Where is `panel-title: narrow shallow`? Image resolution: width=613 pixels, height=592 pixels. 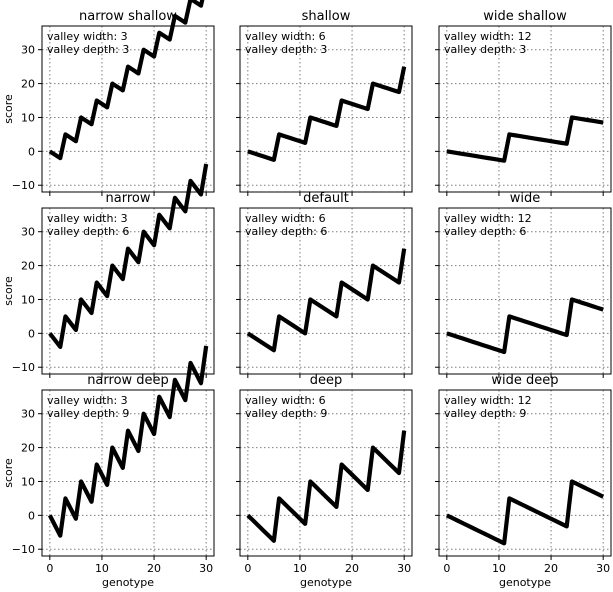
panel-title: narrow shallow is located at coordinates (128, 16).